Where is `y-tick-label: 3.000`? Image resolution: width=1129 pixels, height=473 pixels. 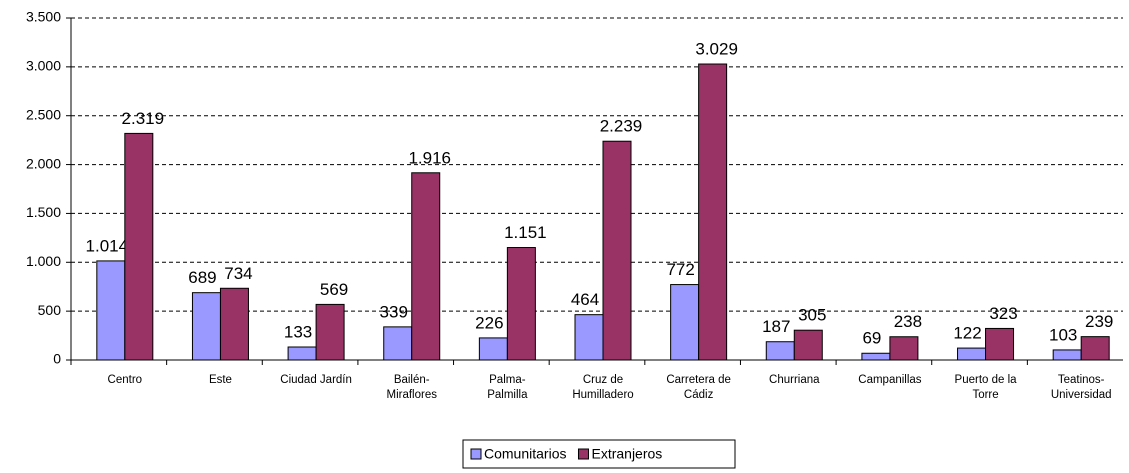
y-tick-label: 3.000 is located at coordinates (43, 66).